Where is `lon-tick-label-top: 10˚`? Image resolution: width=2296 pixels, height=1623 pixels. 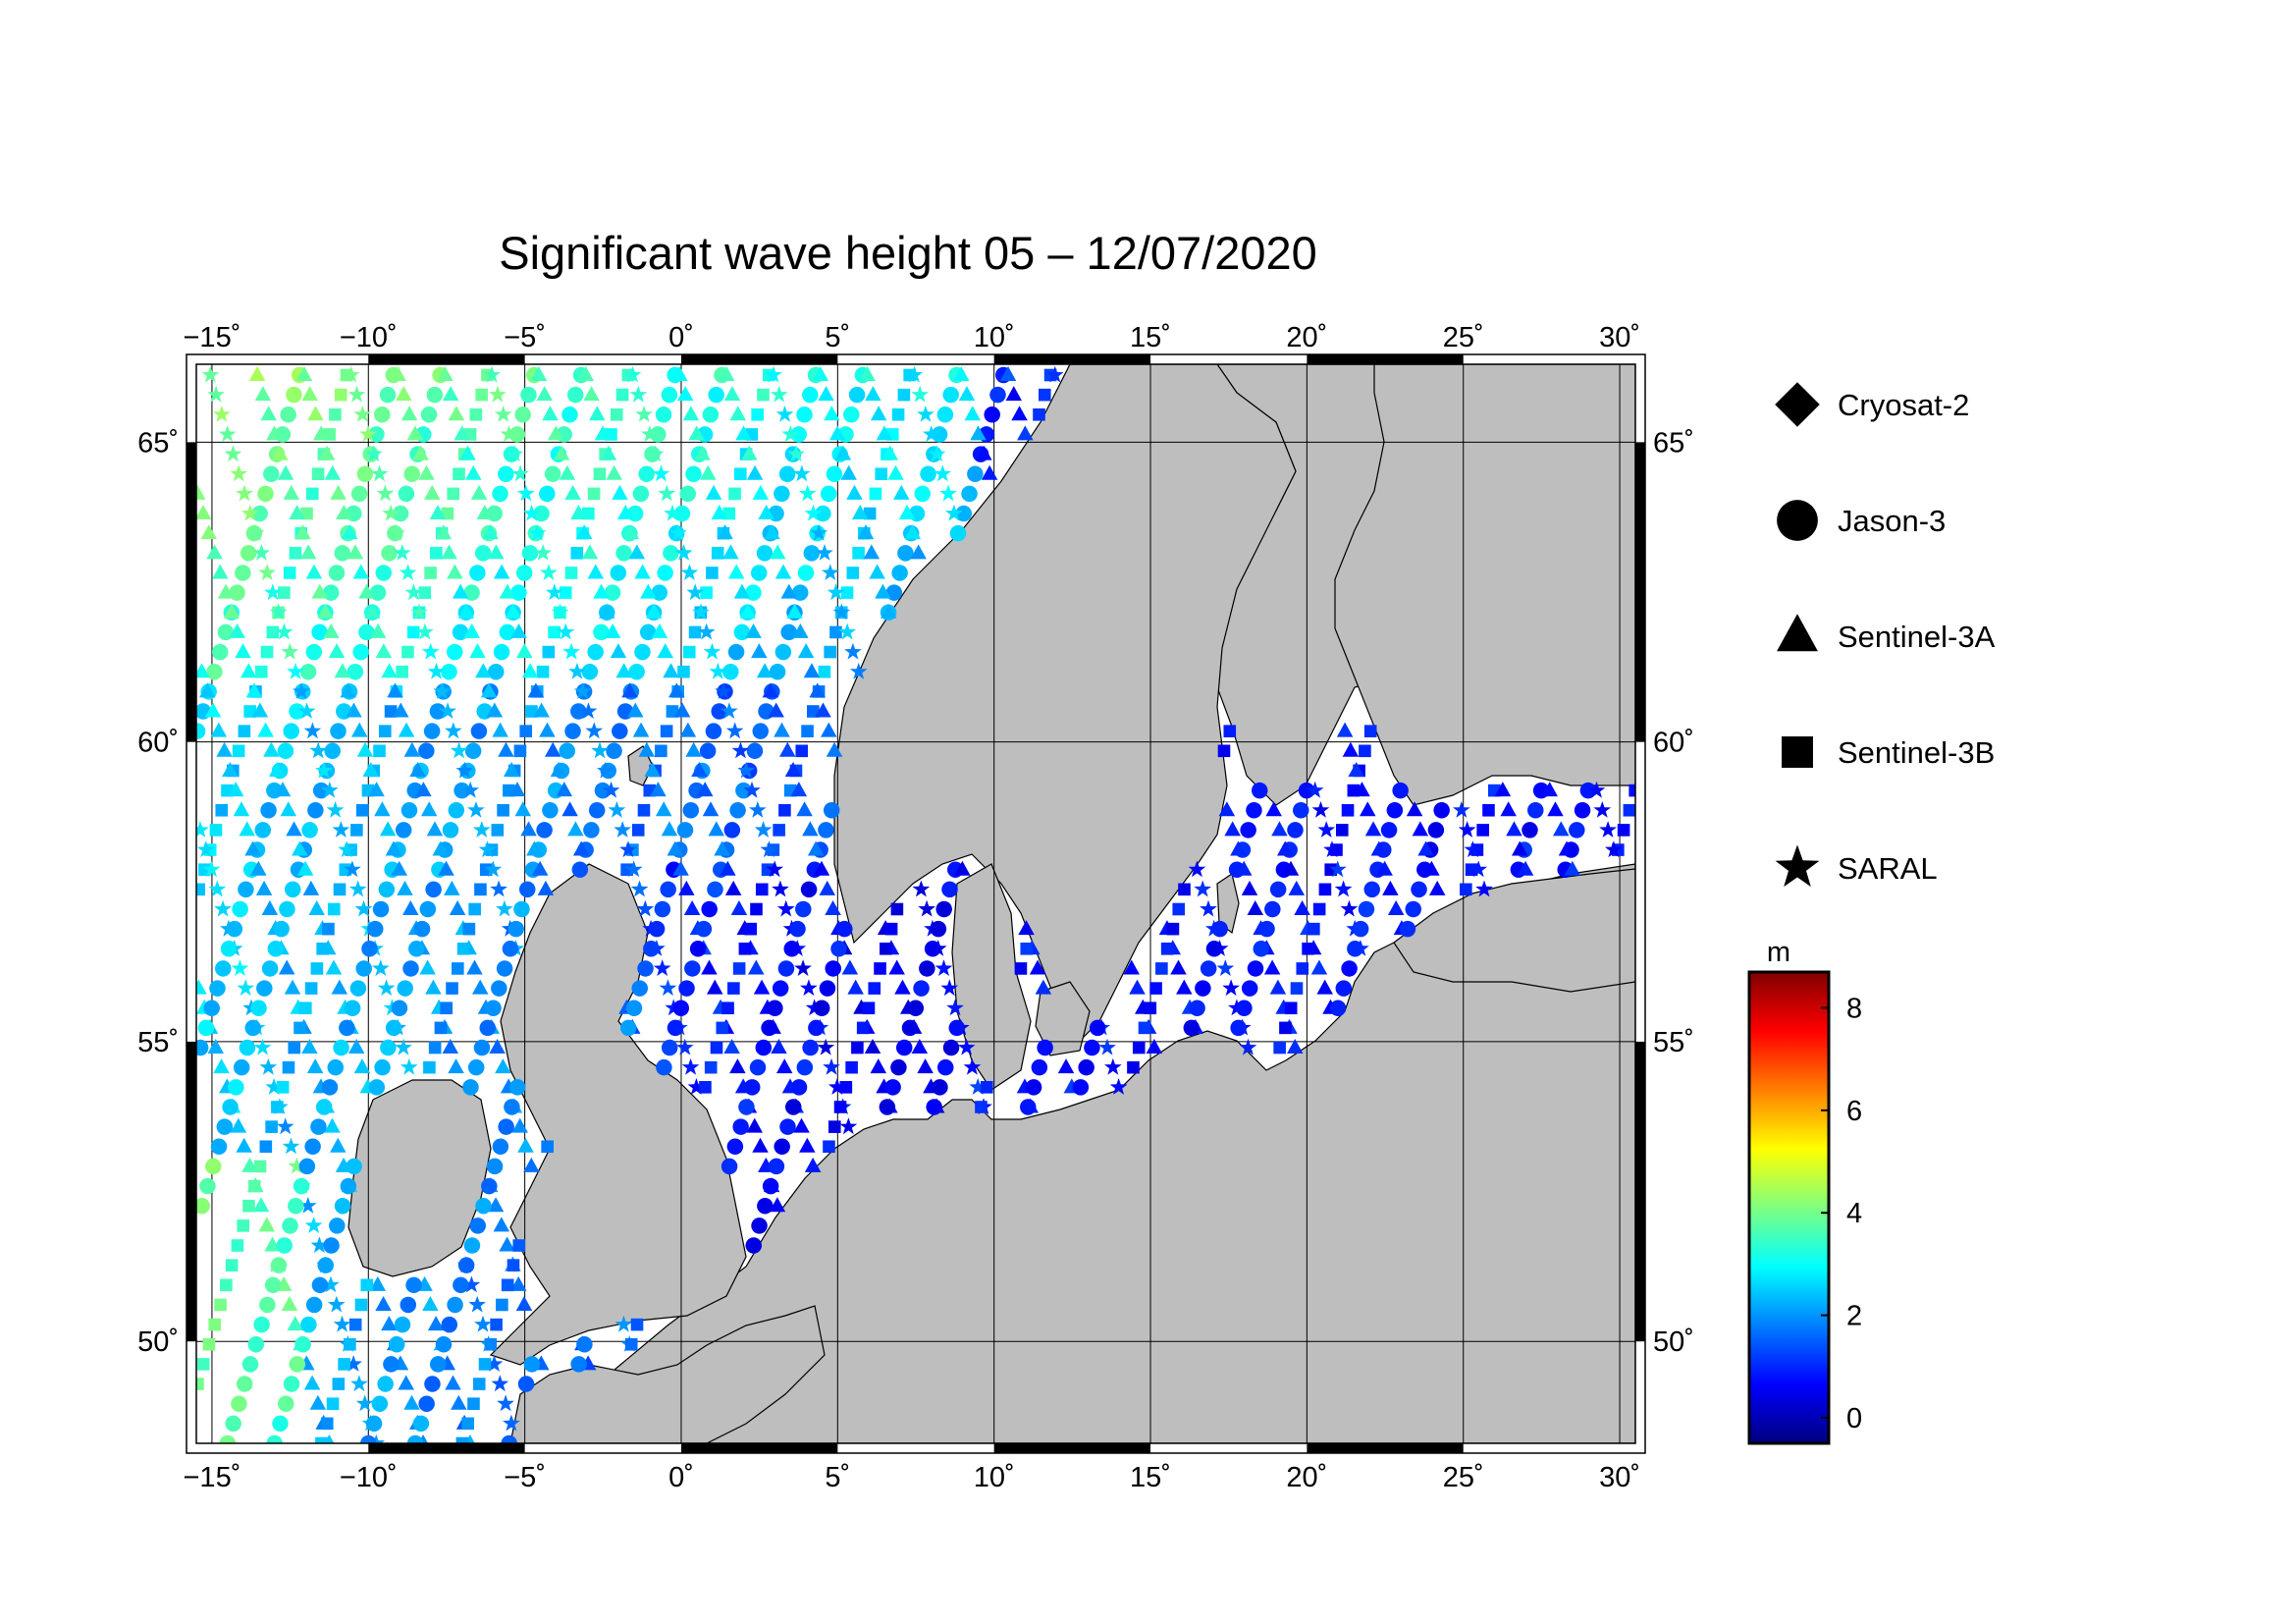
lon-tick-label-top: 10˚ is located at coordinates (995, 337).